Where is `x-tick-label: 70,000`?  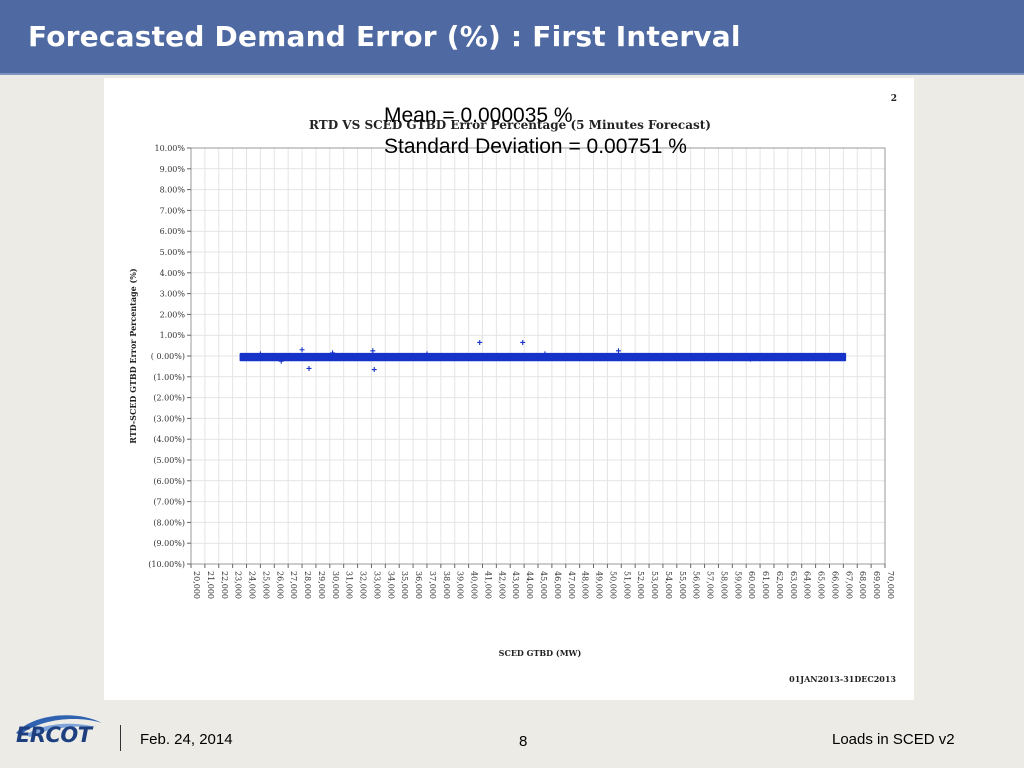 x-tick-label: 70,000 is located at coordinates (890, 585).